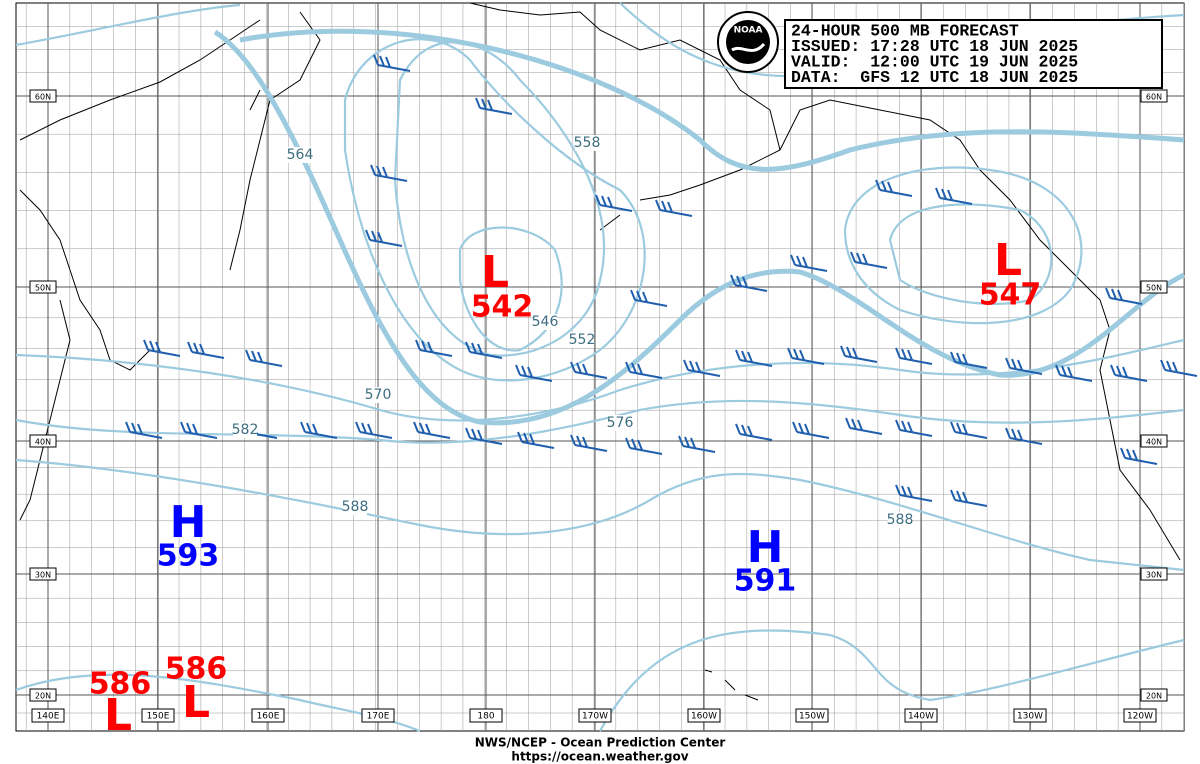 This screenshot has height=764, width=1200. I want to click on lon-label: 140W, so click(921, 717).